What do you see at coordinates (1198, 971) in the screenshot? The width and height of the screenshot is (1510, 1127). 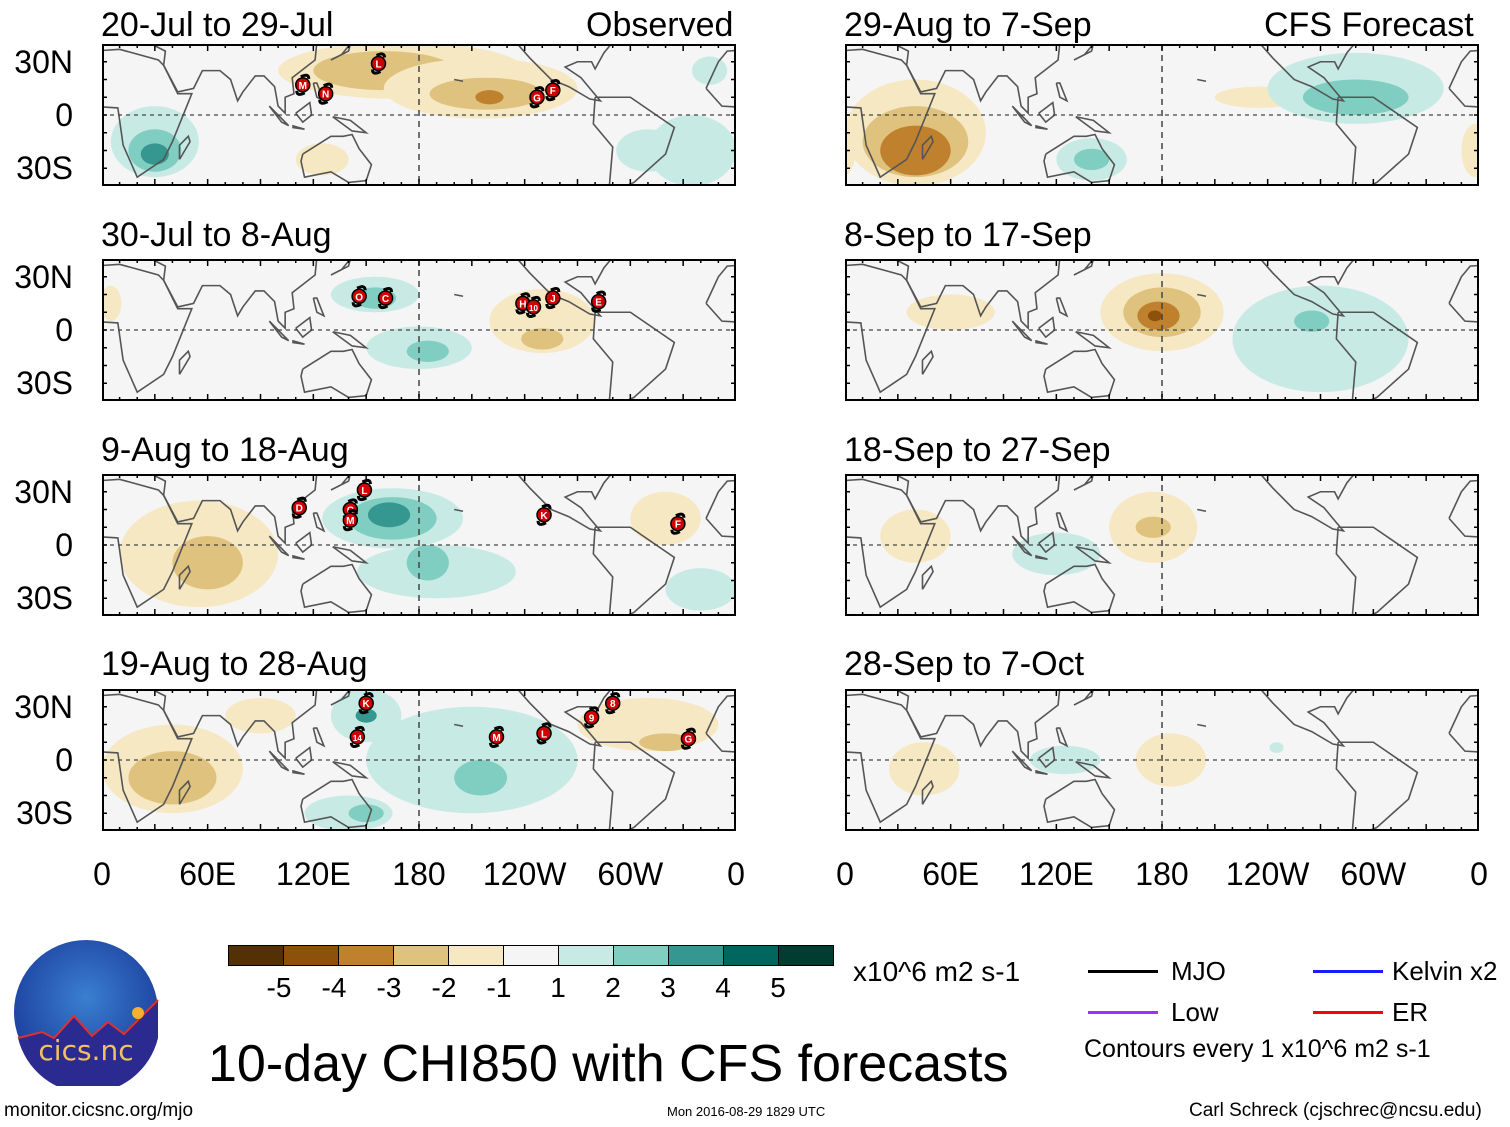 I see `legend-label-mjo: MJO` at bounding box center [1198, 971].